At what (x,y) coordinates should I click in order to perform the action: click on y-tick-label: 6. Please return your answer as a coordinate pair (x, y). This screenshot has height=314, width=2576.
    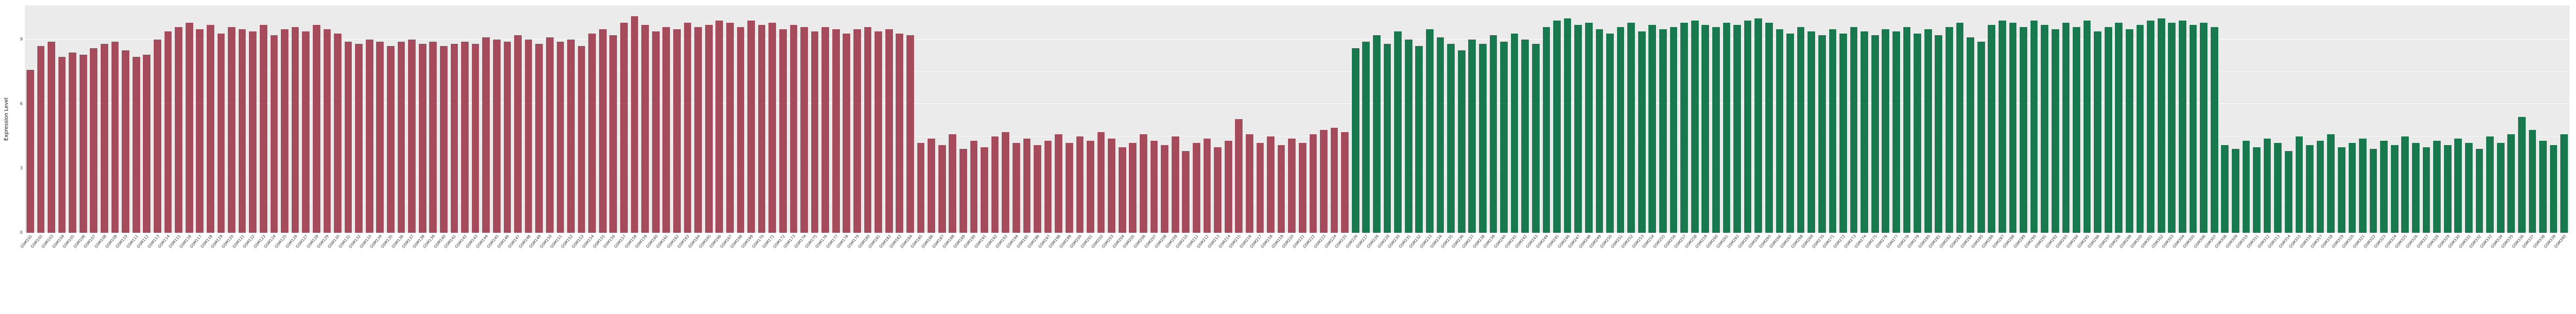
    Looking at the image, I should click on (21, 104).